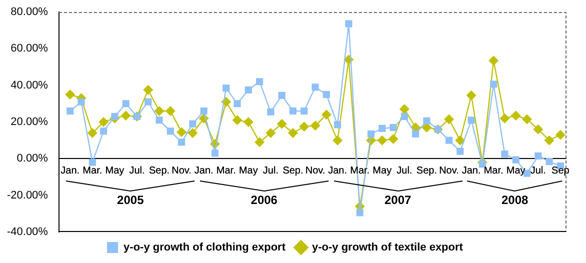 Image resolution: width=586 pixels, height=263 pixels. Describe the element at coordinates (32, 158) in the screenshot. I see `y-tick-label: 0.00%` at that location.